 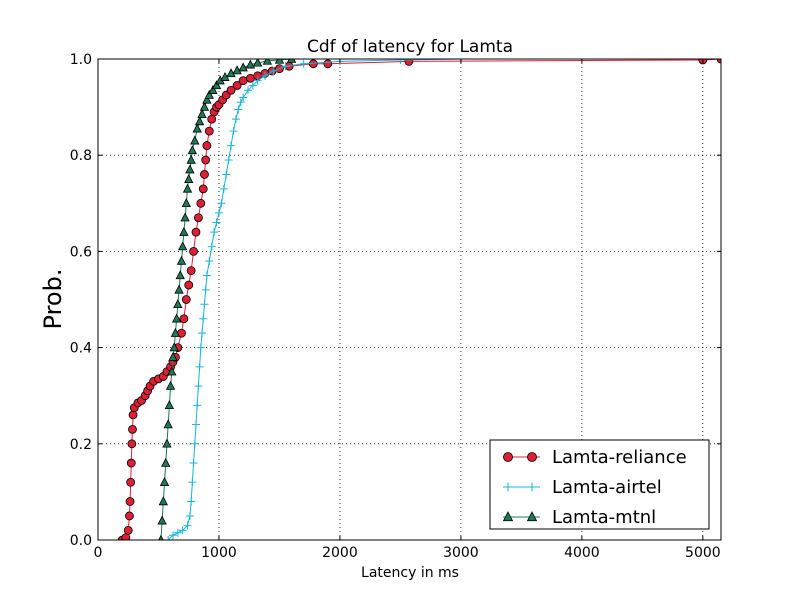 I want to click on y-axis-label: Prob., so click(x=53, y=299).